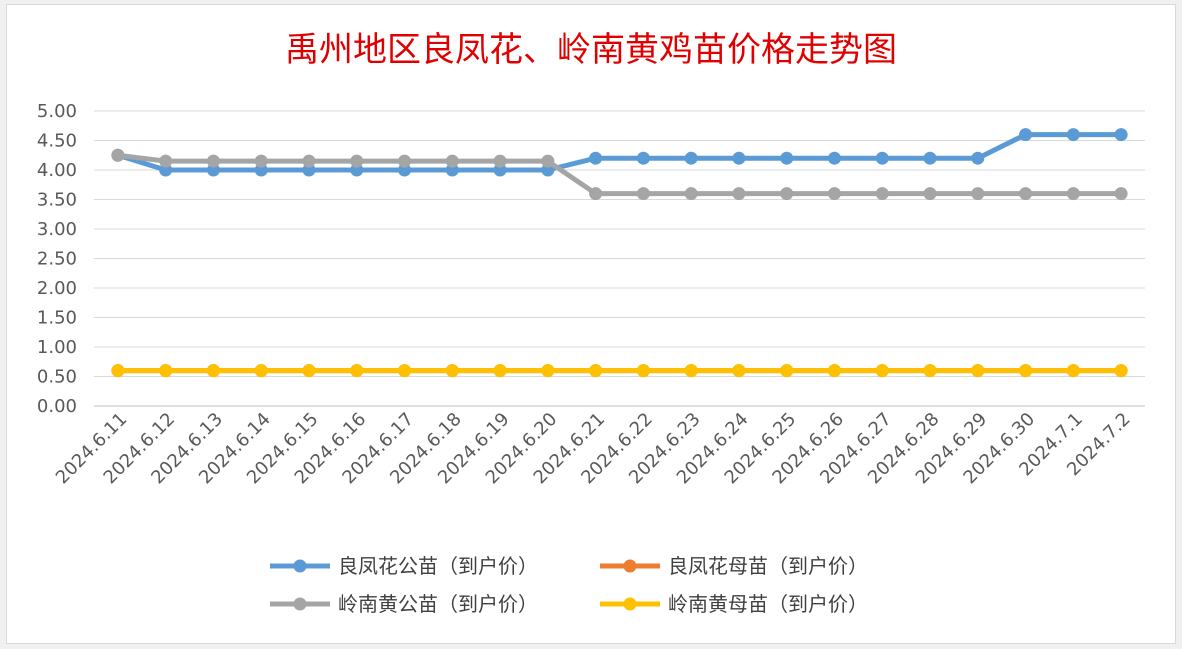 The width and height of the screenshot is (1182, 649). I want to click on y-tick-label: 2.50, so click(57, 259).